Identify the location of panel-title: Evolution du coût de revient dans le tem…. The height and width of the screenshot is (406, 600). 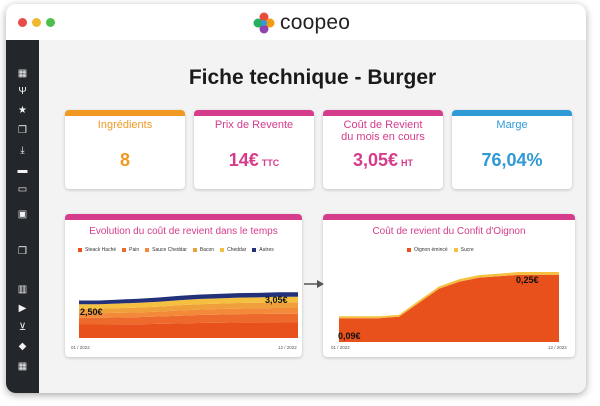
(183, 231).